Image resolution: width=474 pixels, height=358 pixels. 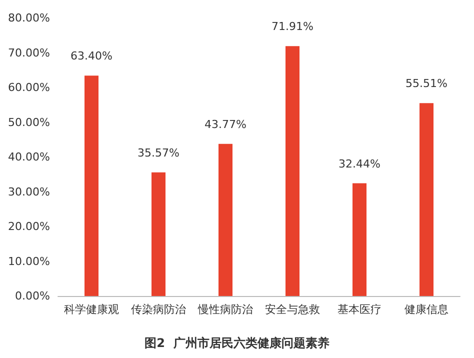 I want to click on y-tick-label: 70.00%, so click(x=29, y=53).